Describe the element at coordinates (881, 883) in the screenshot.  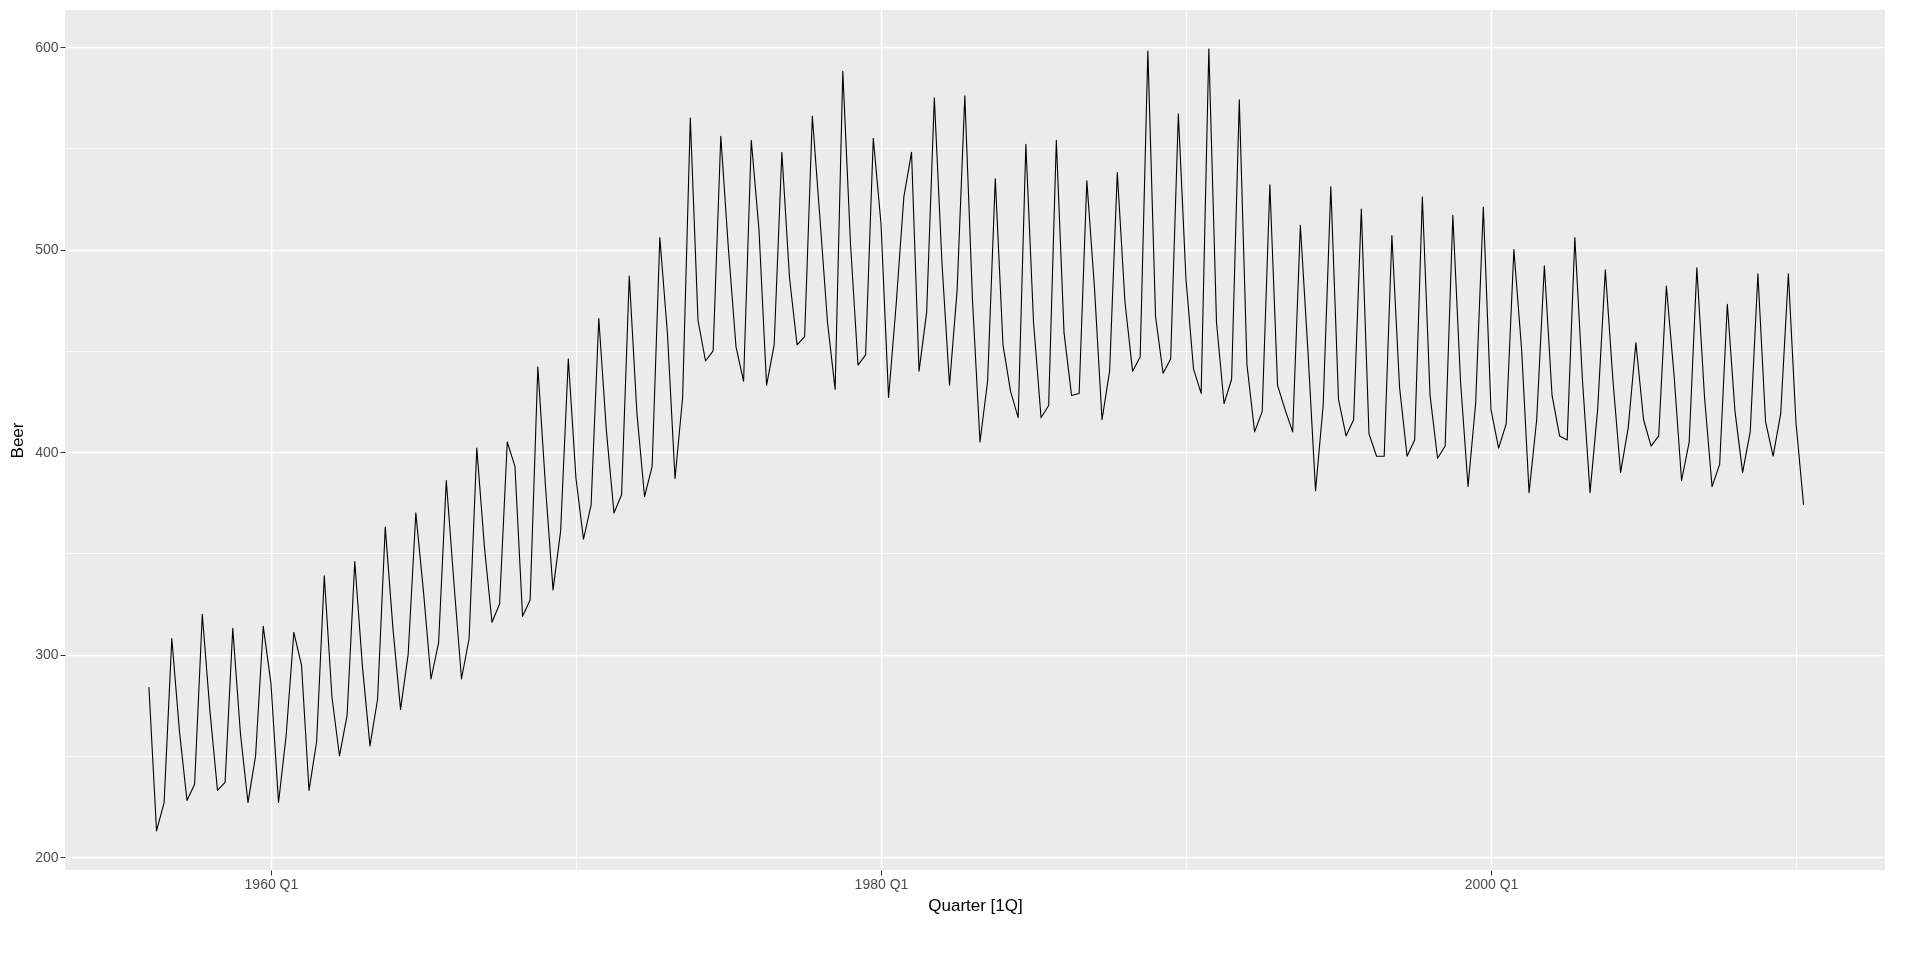
I see `x-tick-label: 1980 Q1` at that location.